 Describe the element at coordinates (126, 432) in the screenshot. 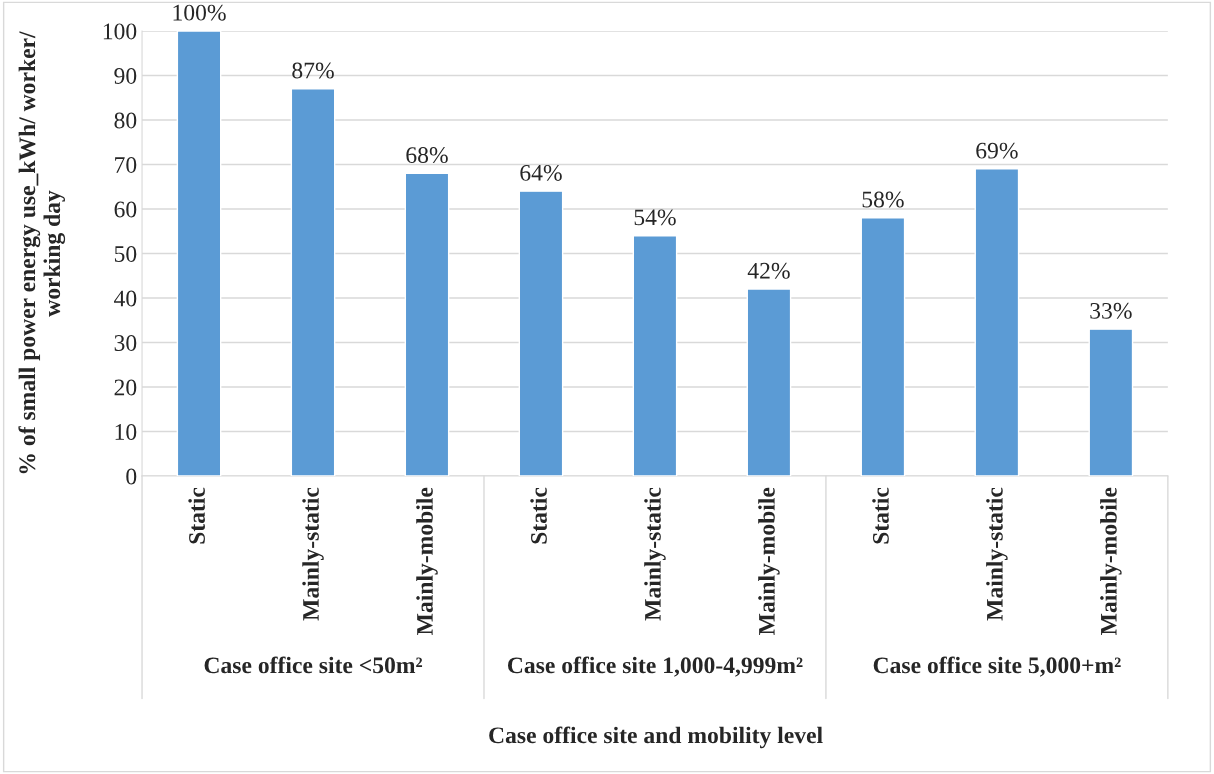

I see `y-tick-label: 10` at that location.